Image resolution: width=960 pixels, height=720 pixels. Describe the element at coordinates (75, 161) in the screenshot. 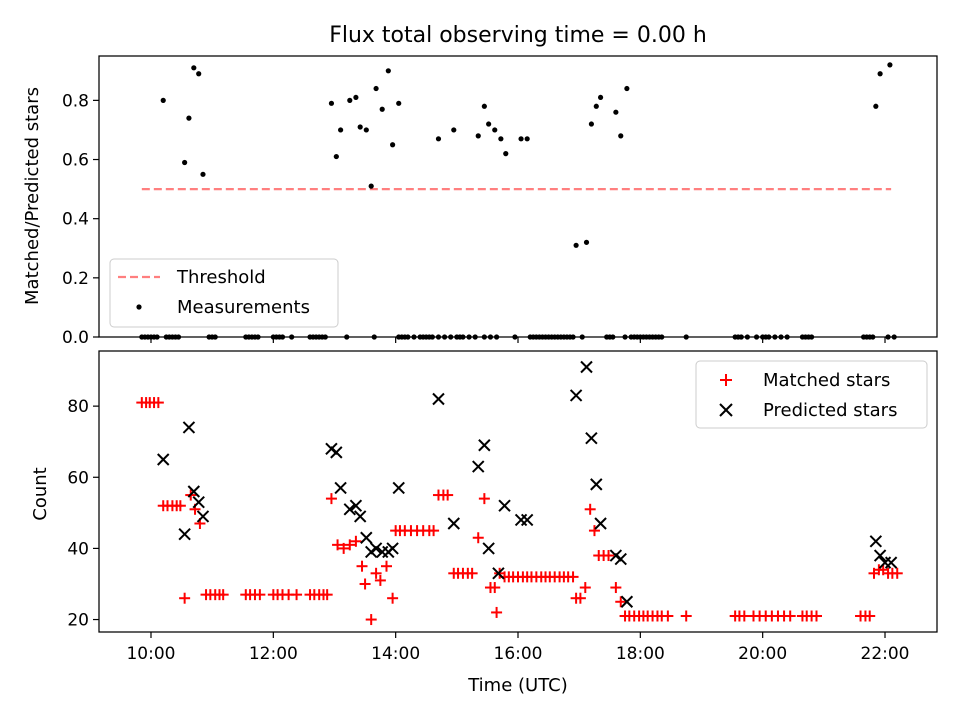

I see `top-ytick-label: 0.6` at that location.